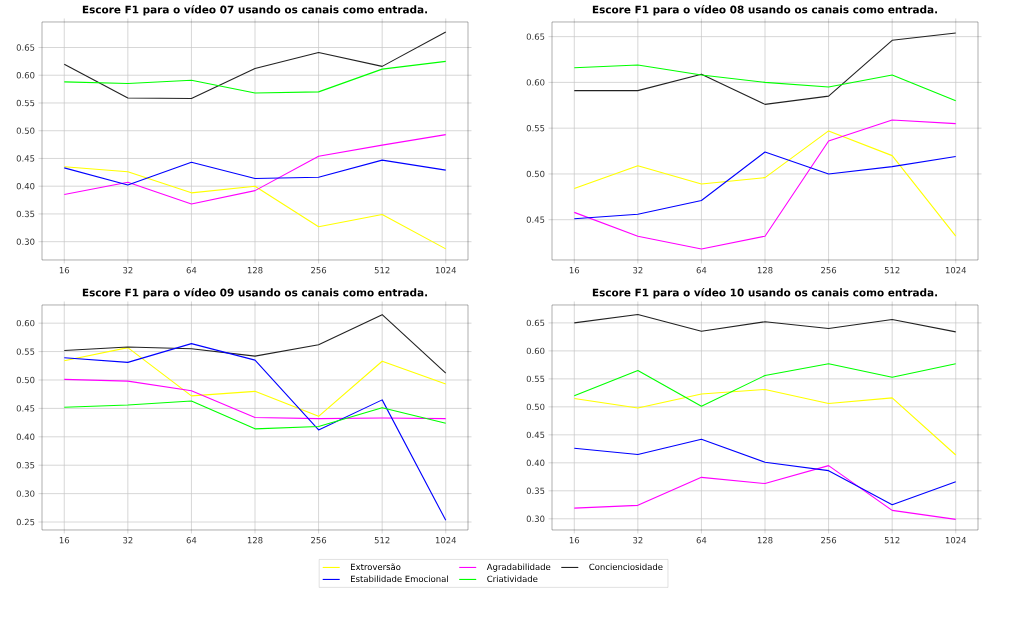 Image resolution: width=1013 pixels, height=621 pixels. Describe the element at coordinates (376, 567) in the screenshot. I see `legend-label: Extroversão` at that location.